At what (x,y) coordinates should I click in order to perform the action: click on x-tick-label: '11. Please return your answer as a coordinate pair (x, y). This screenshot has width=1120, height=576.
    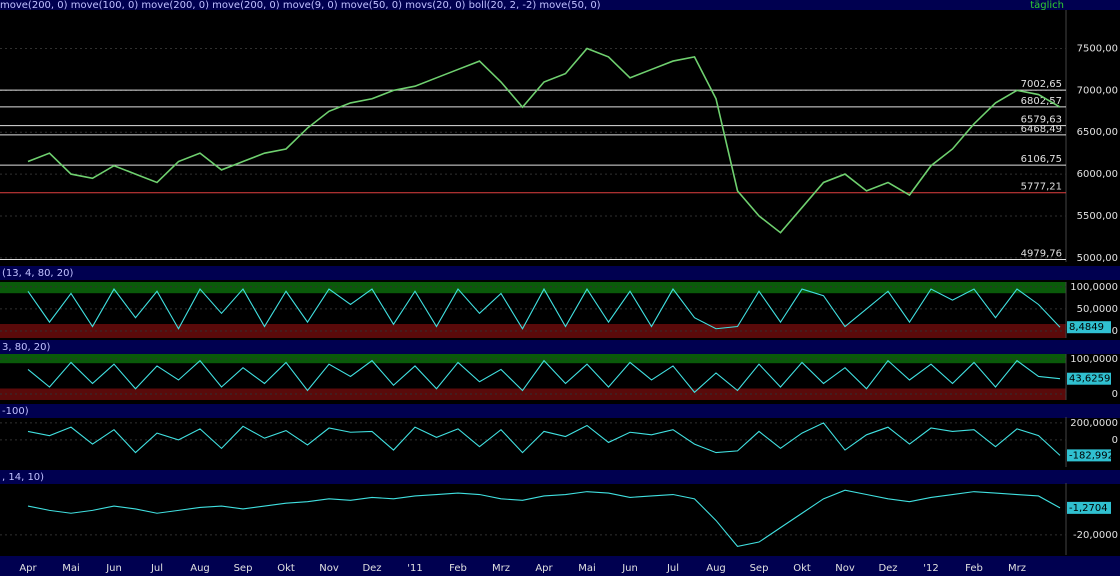
    Looking at the image, I should click on (414, 568).